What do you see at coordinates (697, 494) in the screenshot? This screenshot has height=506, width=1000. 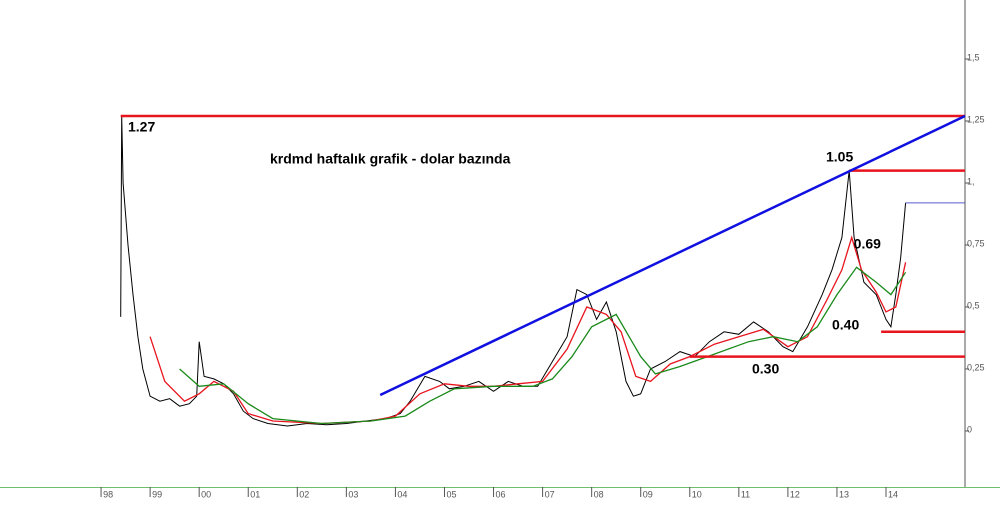 I see `x-tick-label: 10` at bounding box center [697, 494].